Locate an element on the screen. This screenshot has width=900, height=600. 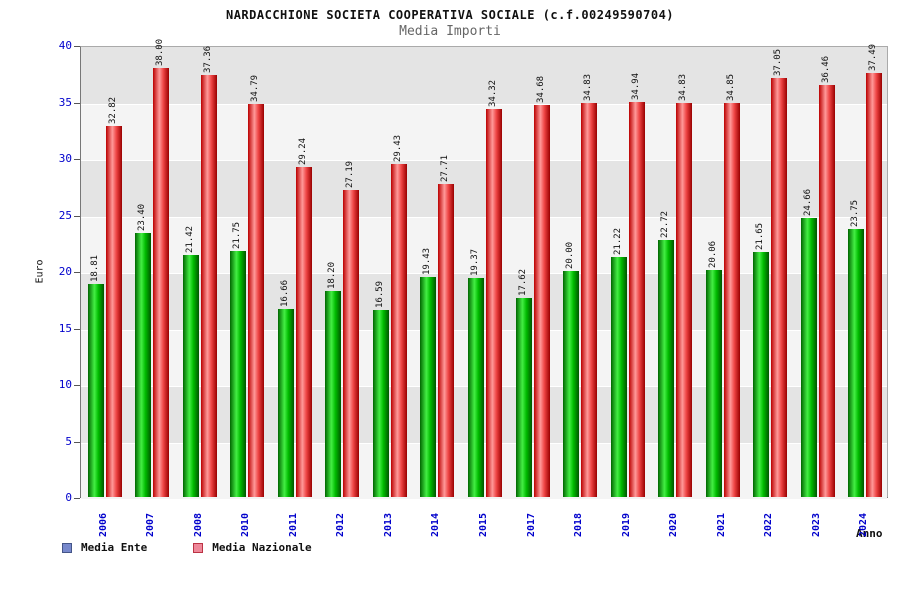
bar-value-label-media-nazionale-2022: 37.05 is located at coordinates (778, 63).